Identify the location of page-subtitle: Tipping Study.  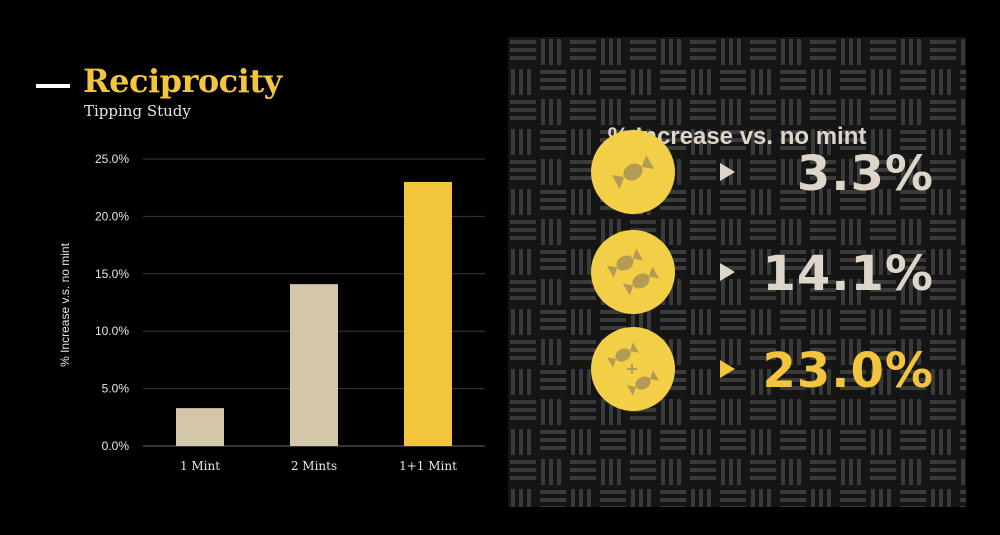
(137, 111).